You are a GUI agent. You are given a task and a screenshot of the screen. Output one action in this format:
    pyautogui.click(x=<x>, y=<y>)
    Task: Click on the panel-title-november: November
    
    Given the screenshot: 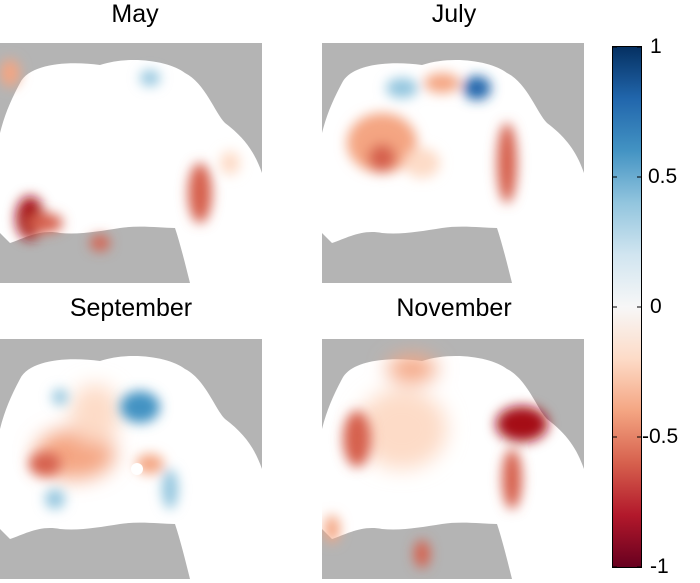 What is the action you would take?
    pyautogui.click(x=454, y=308)
    